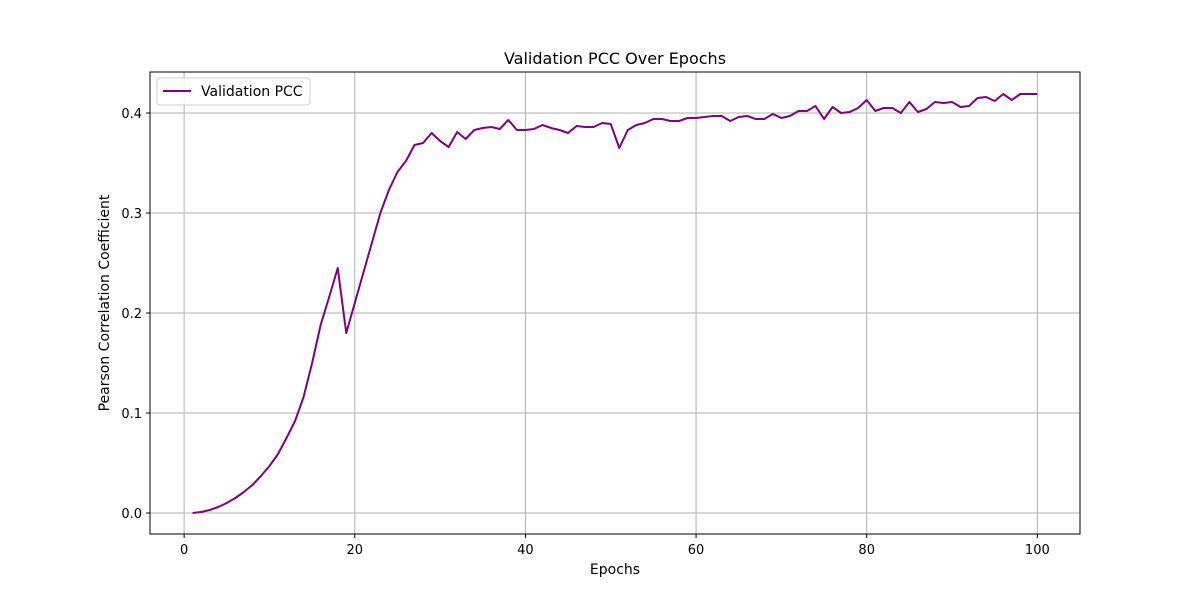 The width and height of the screenshot is (1200, 600). I want to click on x-tick-label: 0, so click(184, 550).